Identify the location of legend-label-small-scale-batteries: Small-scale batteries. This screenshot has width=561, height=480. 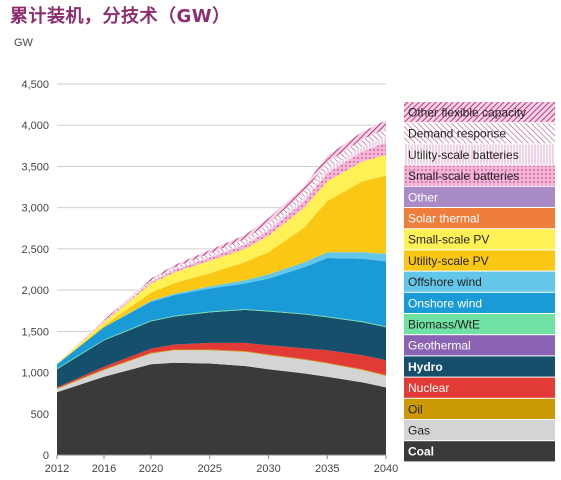
(463, 176).